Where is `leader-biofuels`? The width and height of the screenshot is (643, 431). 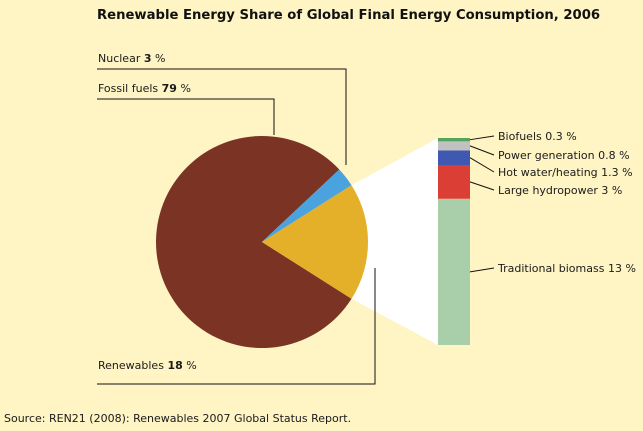 leader-biofuels is located at coordinates (482, 138).